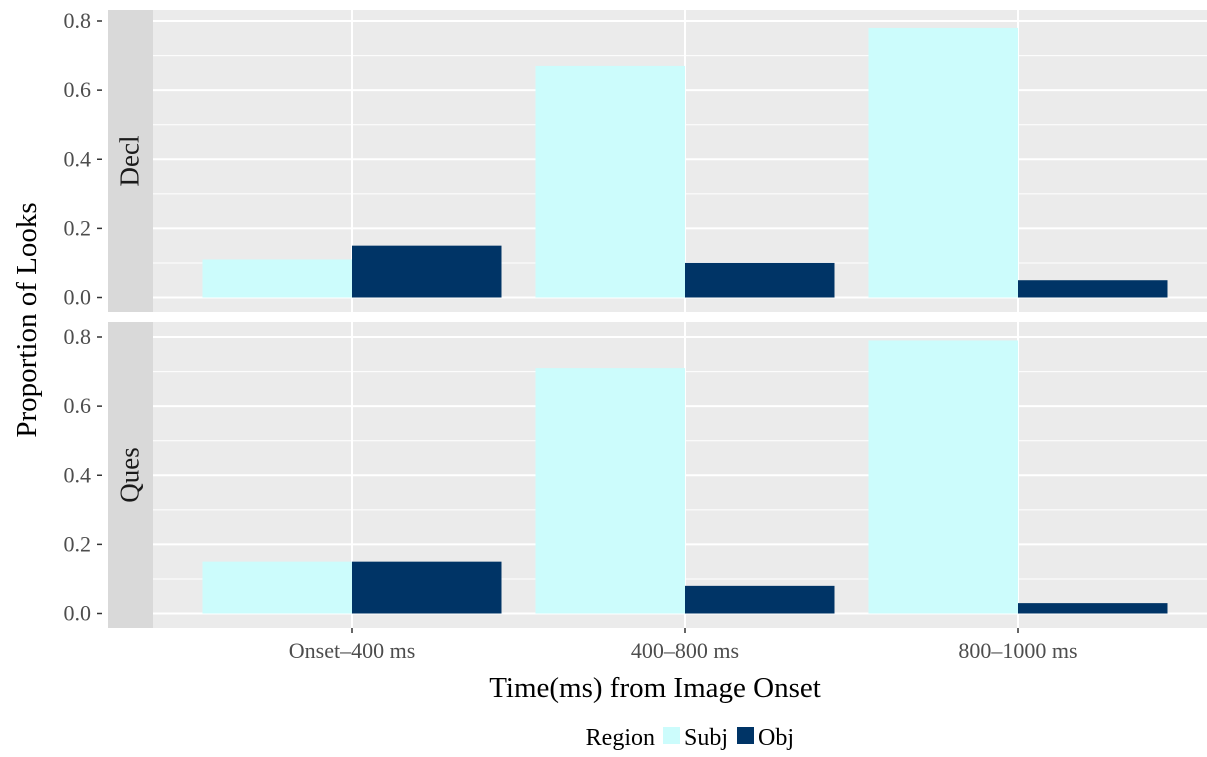  I want to click on x-tick-label: 400–800 ms, so click(685, 650).